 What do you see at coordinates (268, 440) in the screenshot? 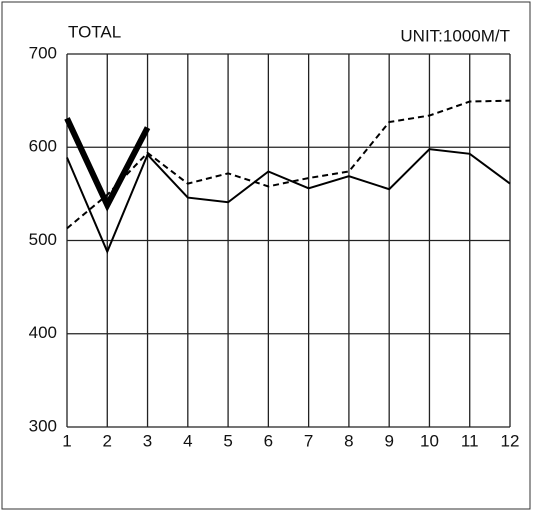
I see `x-tick-label: 6` at bounding box center [268, 440].